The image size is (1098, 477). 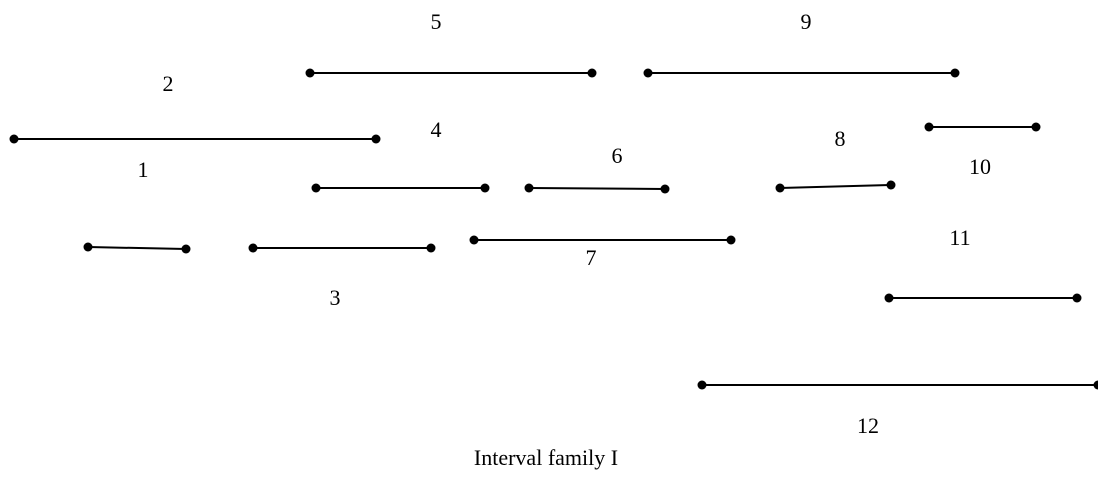 I want to click on interval-label: 8, so click(x=840, y=138).